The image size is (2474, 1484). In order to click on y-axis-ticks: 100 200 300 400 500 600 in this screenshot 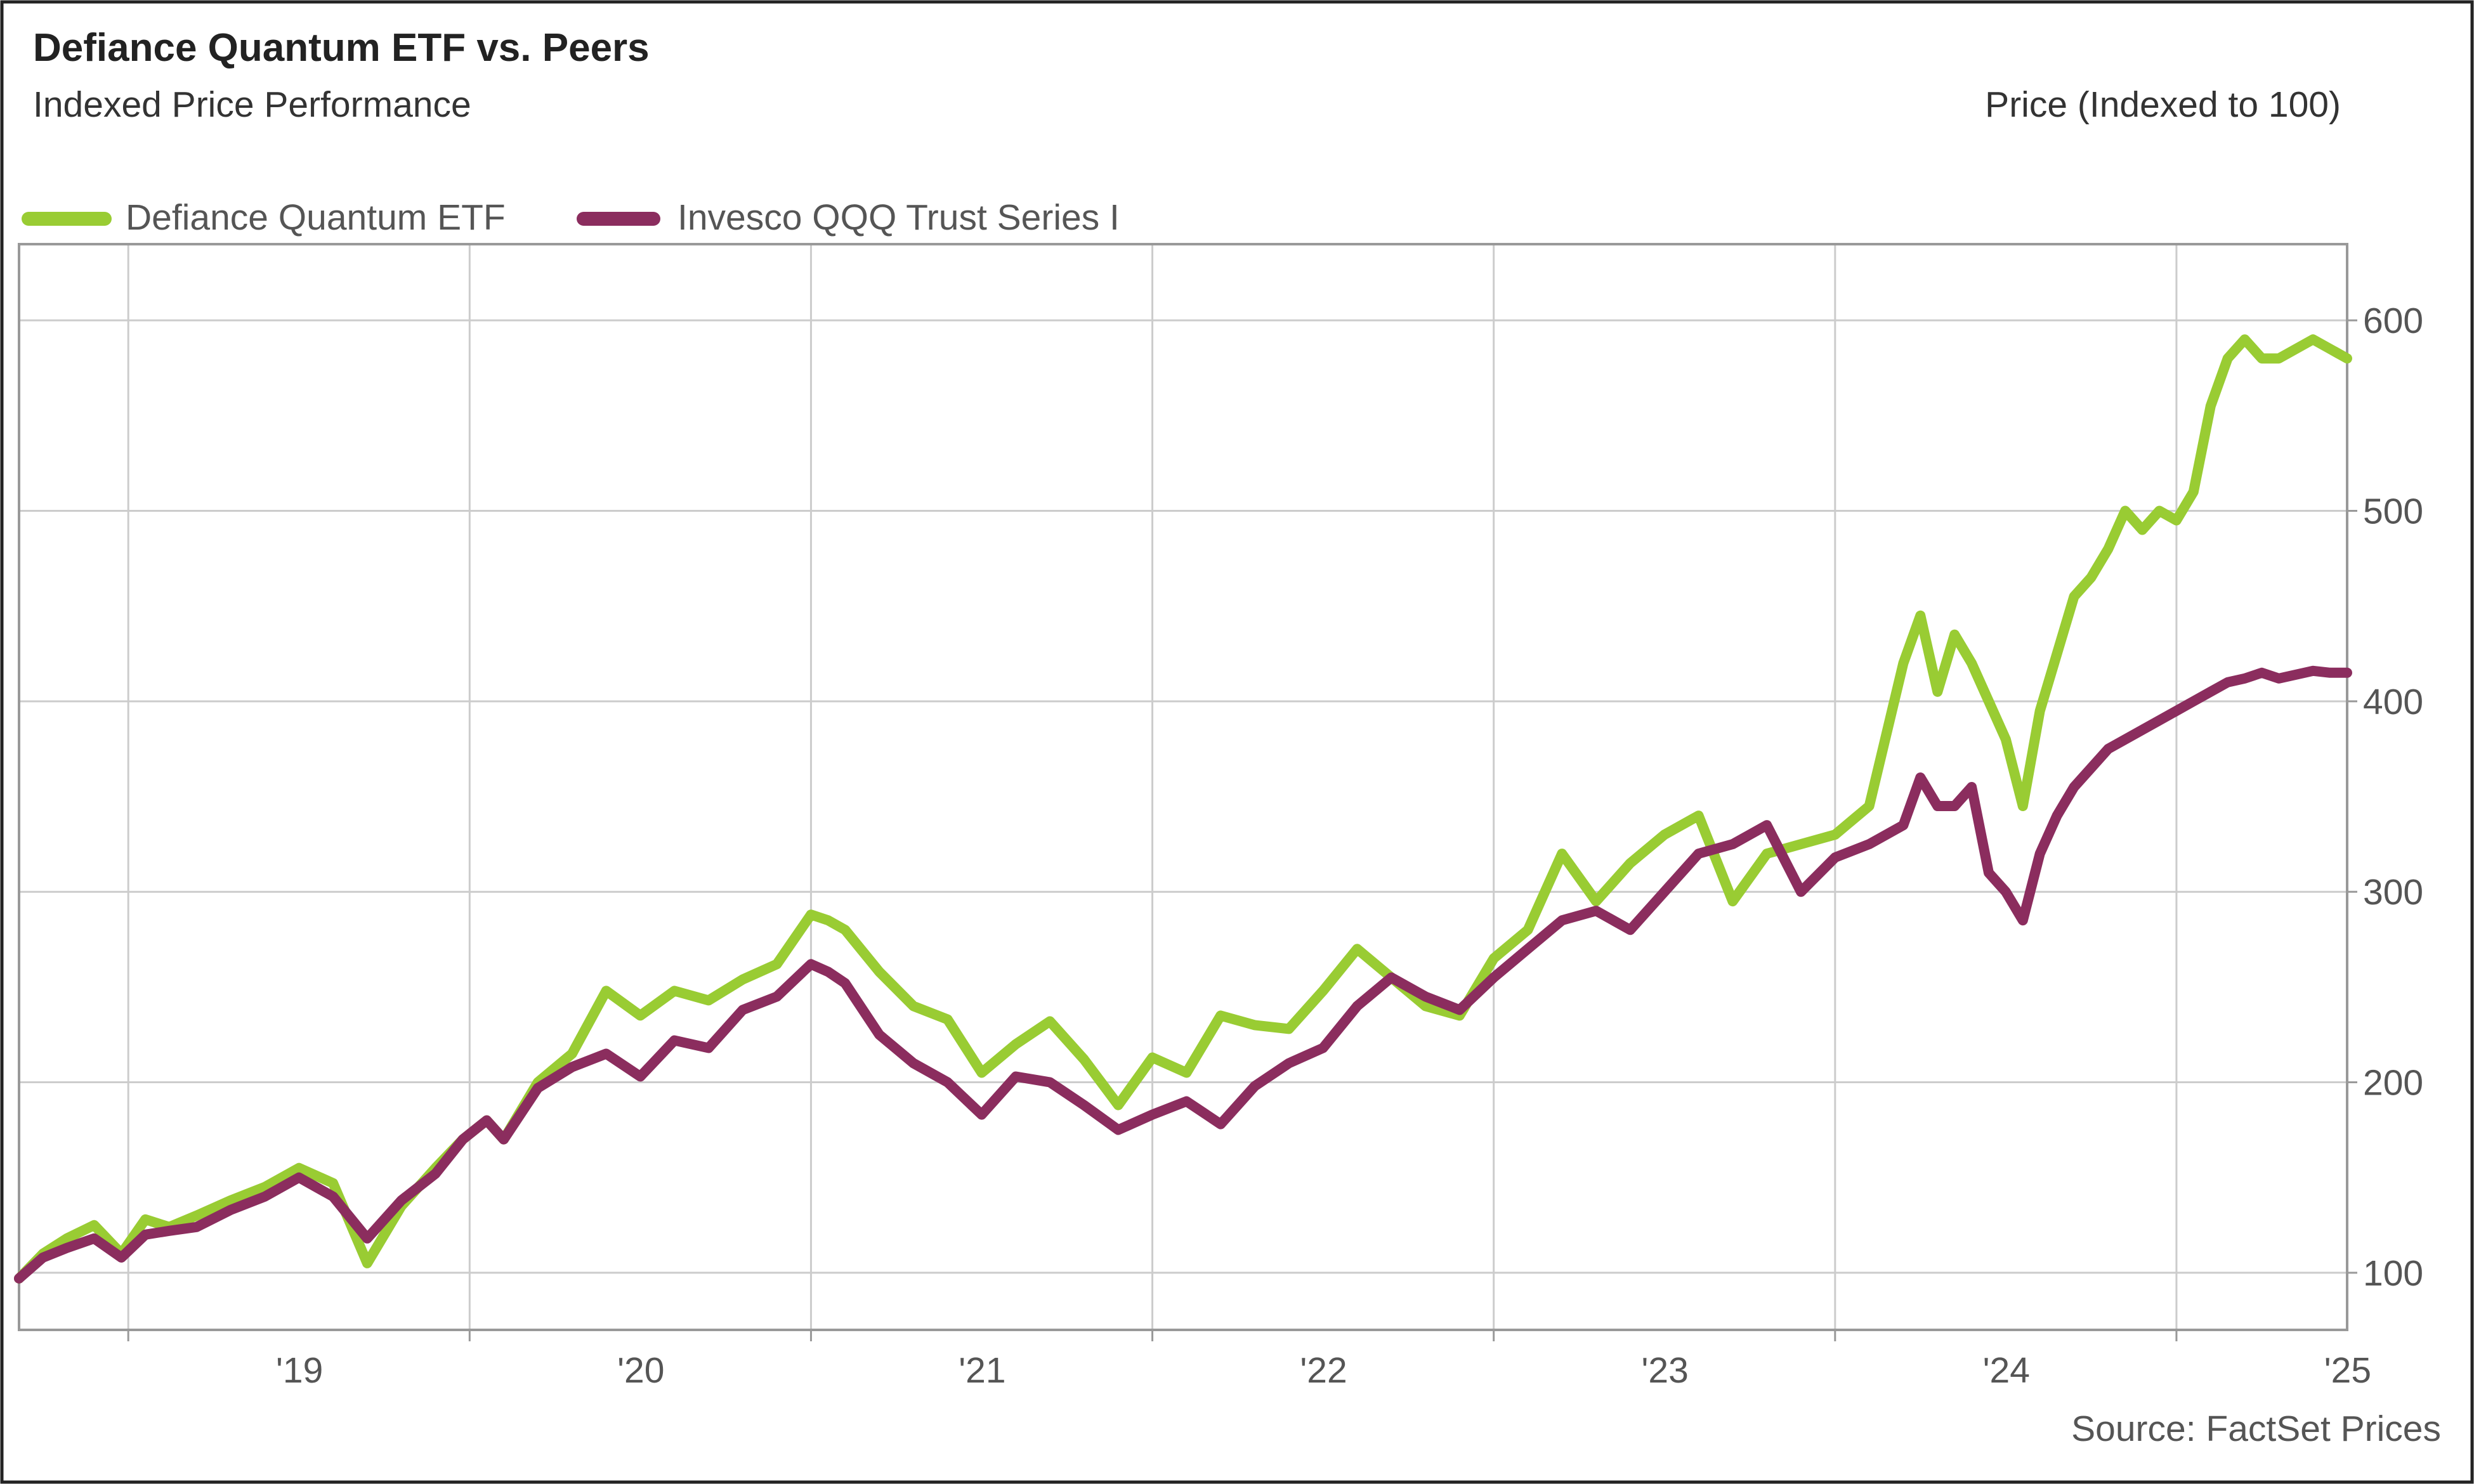, I will do `click(2385, 797)`.